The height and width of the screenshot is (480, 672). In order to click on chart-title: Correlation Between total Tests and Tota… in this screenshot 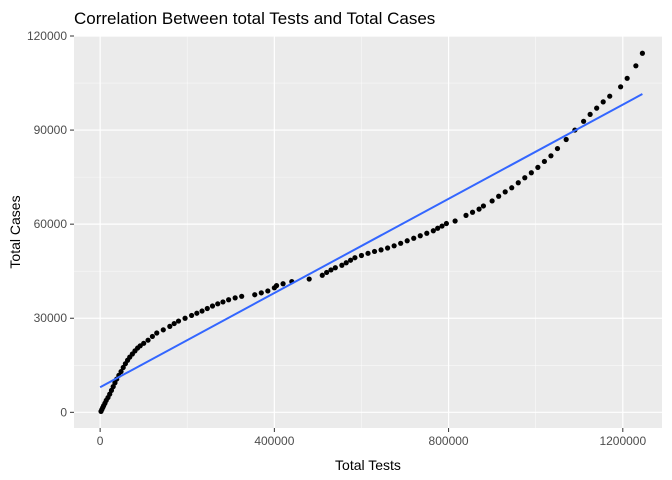, I will do `click(254, 18)`.